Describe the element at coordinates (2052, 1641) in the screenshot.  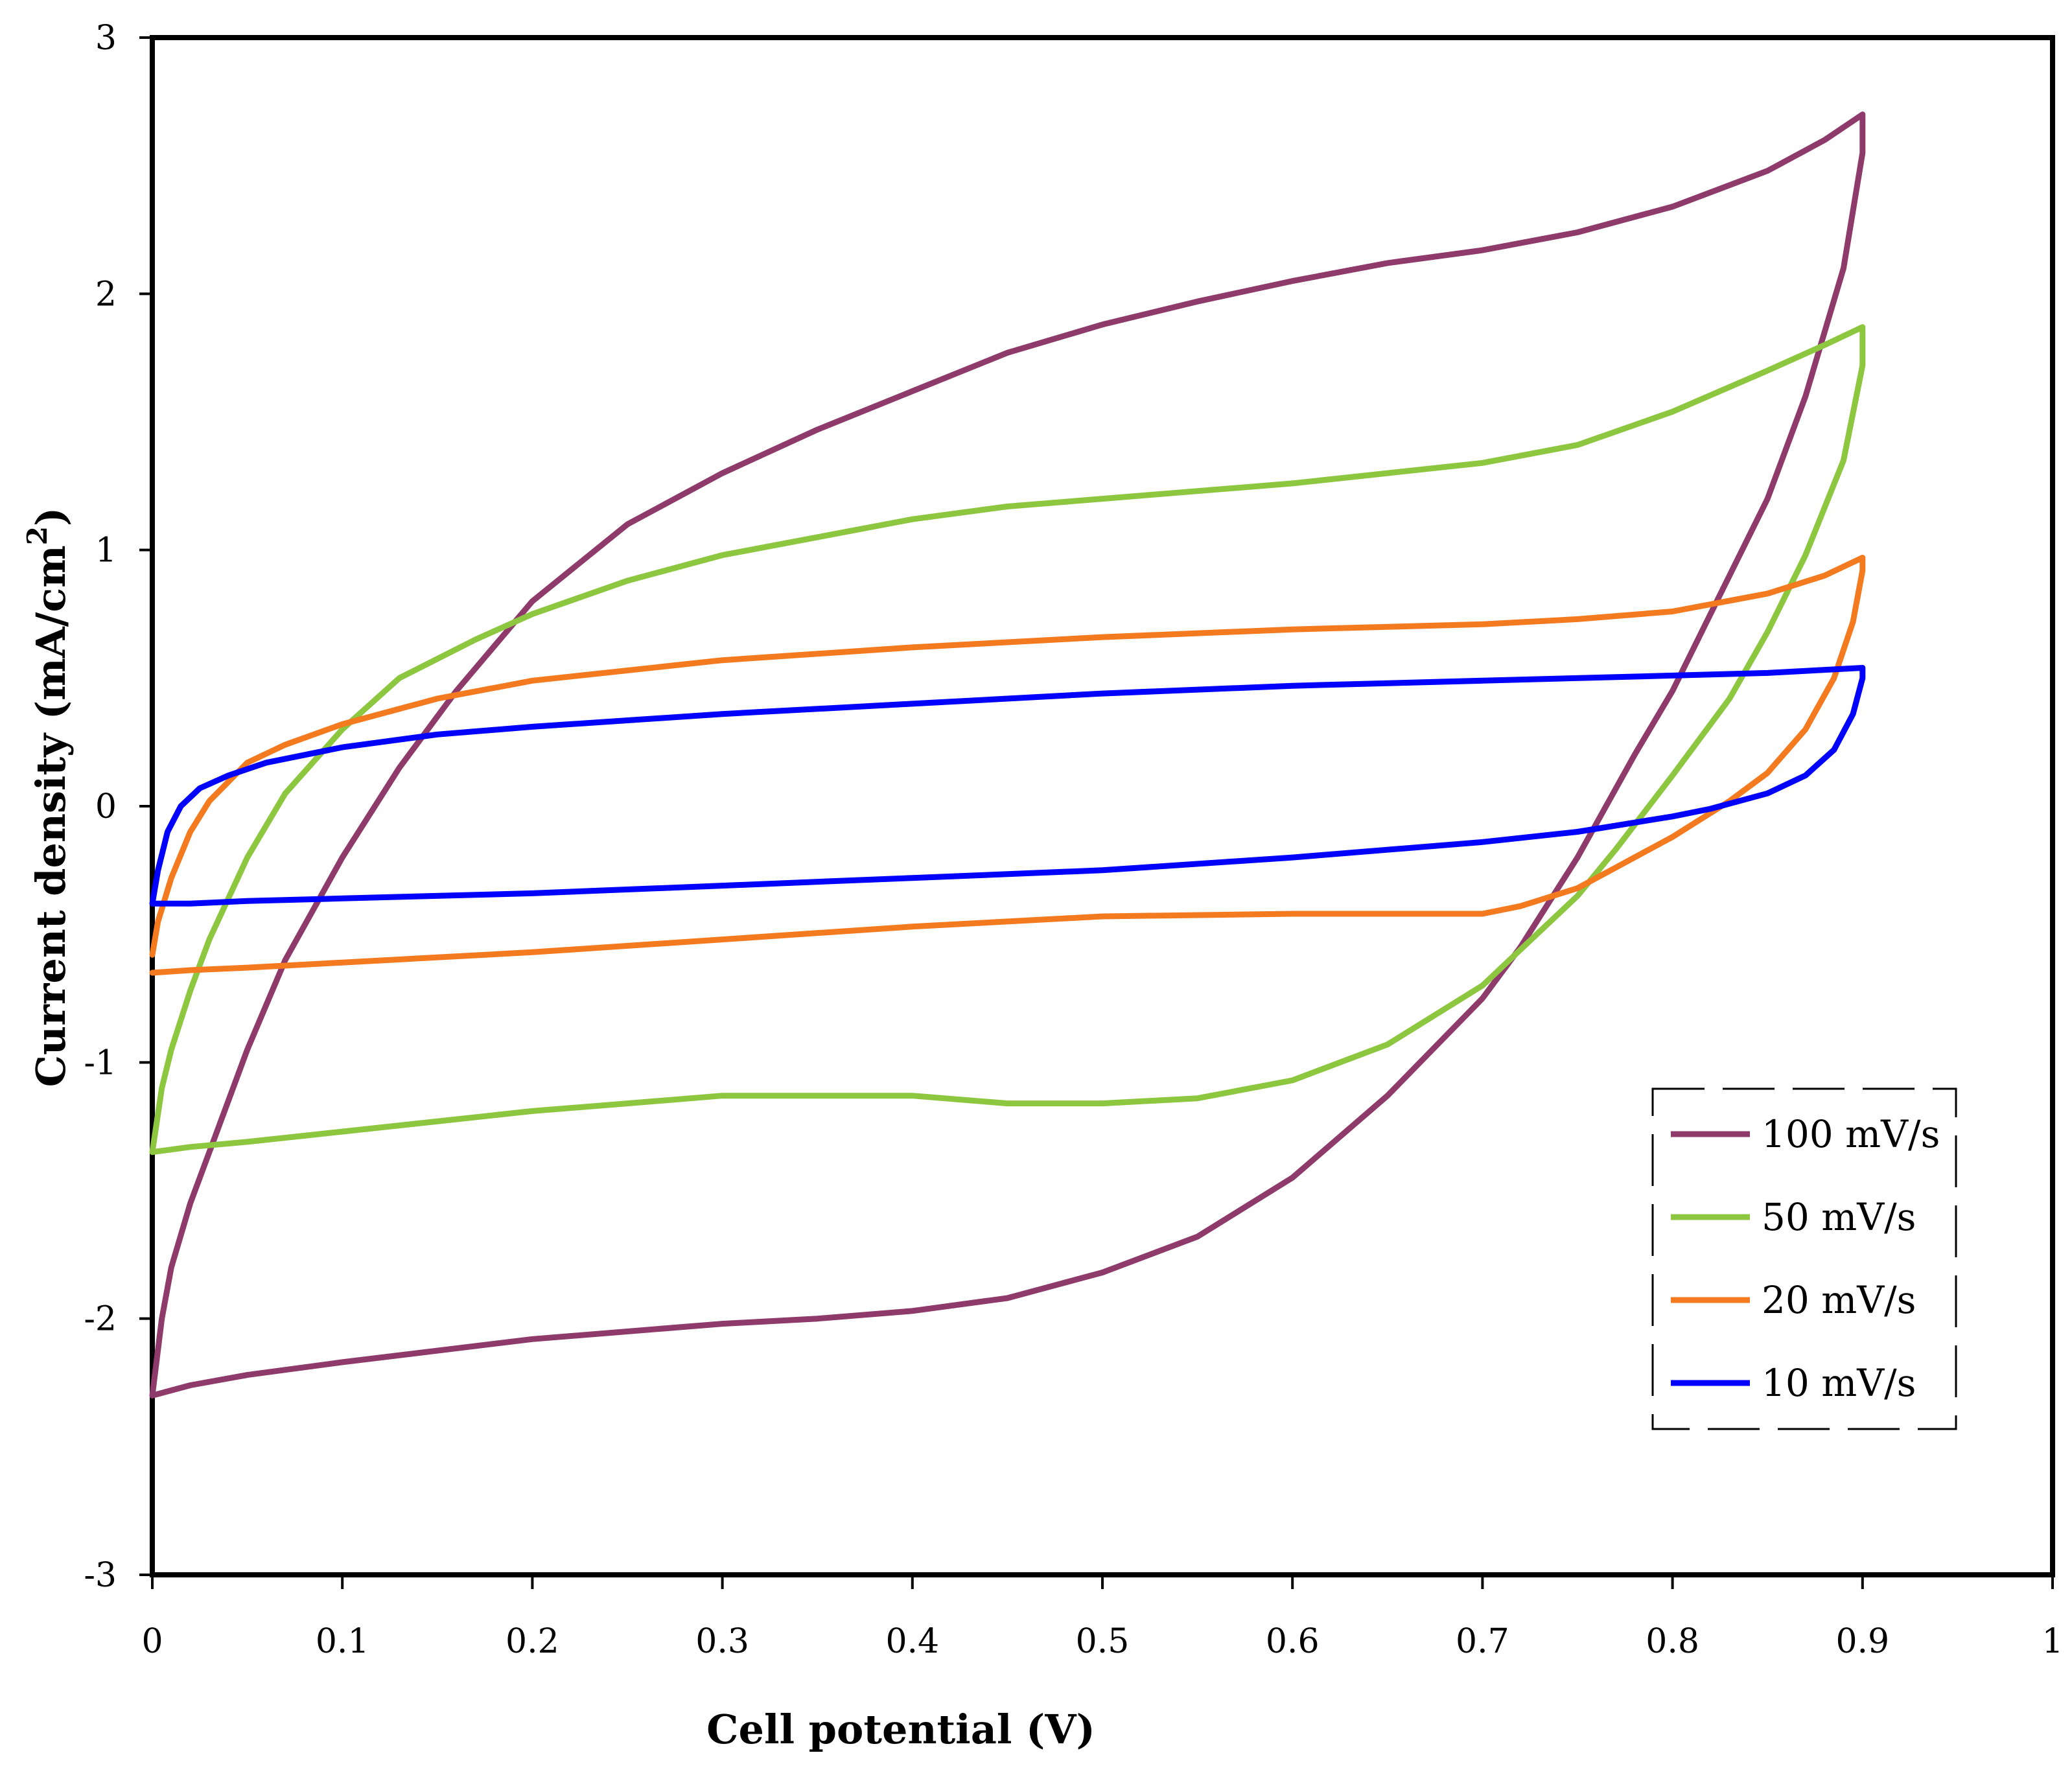
I see `x-tick-label: 1` at that location.